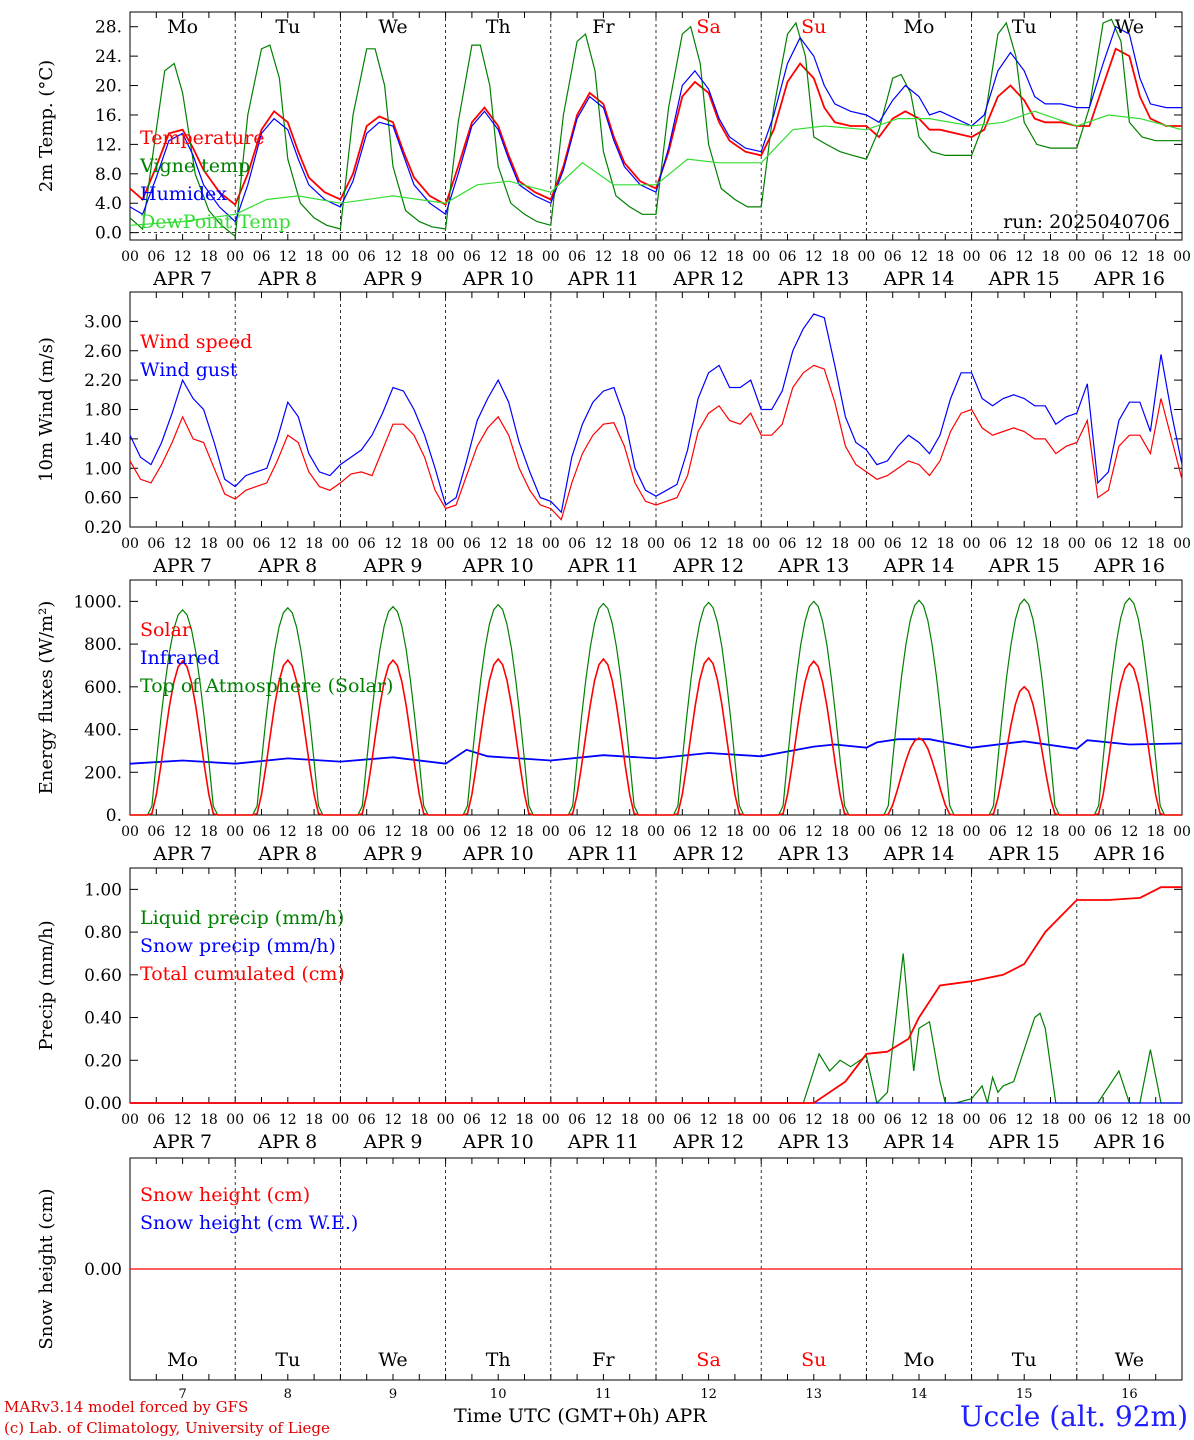 The height and width of the screenshot is (1440, 1194). I want to click on y-tick-label: 1.80, so click(103, 411).